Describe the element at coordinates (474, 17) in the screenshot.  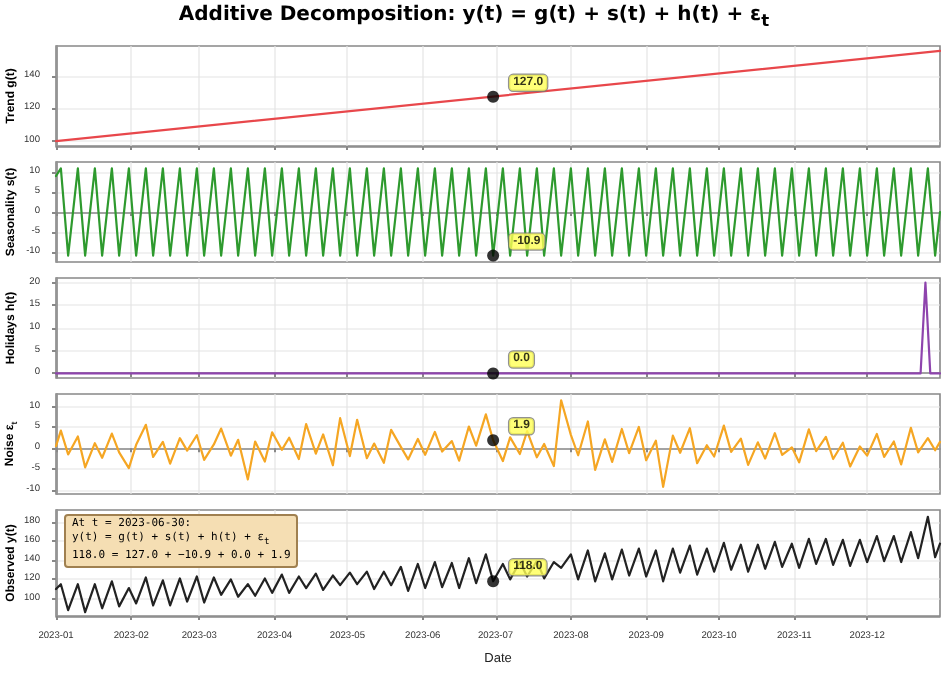
I see `chart-title: Additive Decomposition: y(t) = g(t) + s(t) + h(t) + ε$_{t}$` at that location.